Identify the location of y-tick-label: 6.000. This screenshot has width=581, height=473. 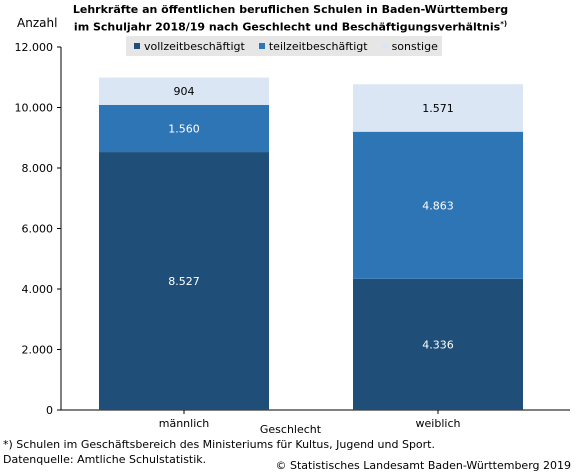
(38, 229).